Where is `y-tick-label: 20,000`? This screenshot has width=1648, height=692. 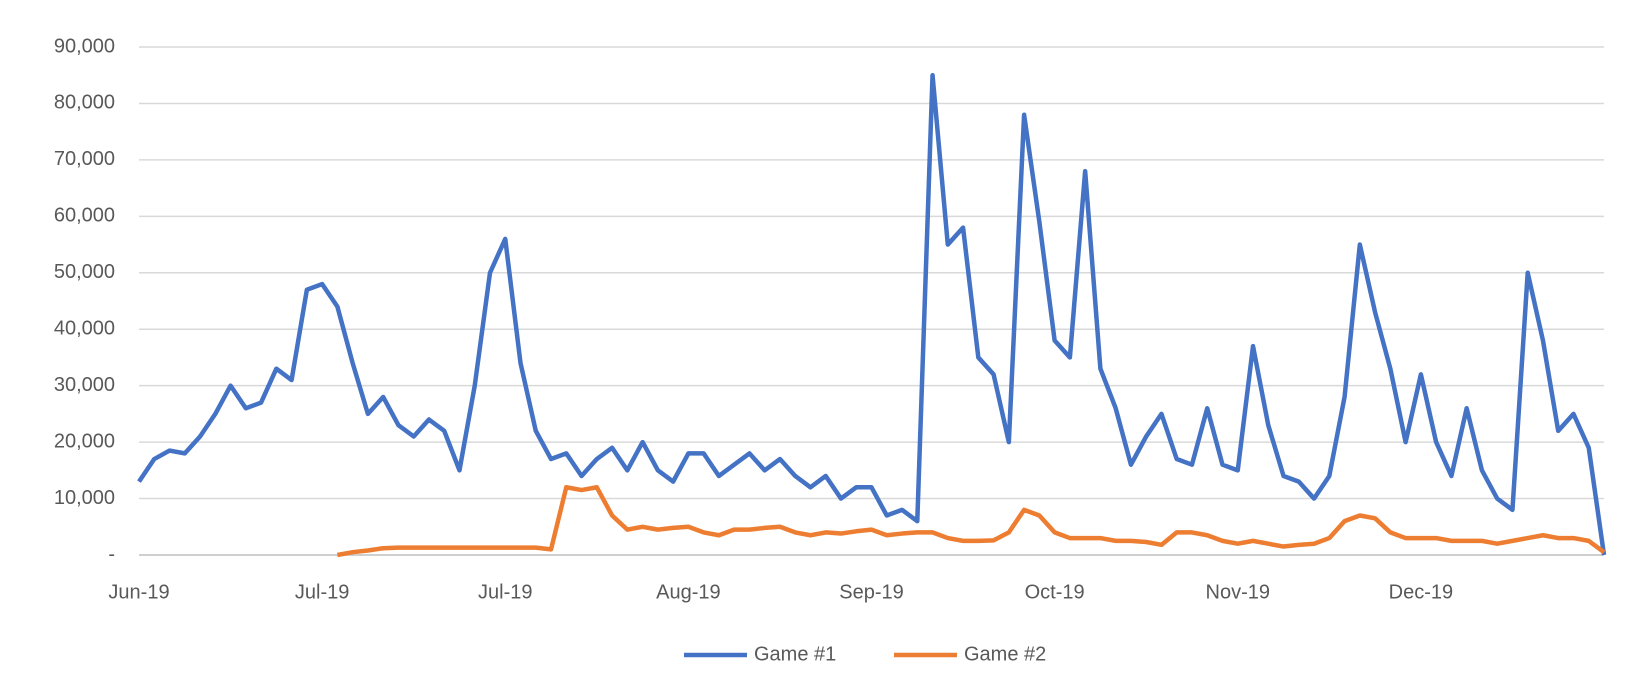 y-tick-label: 20,000 is located at coordinates (84, 441).